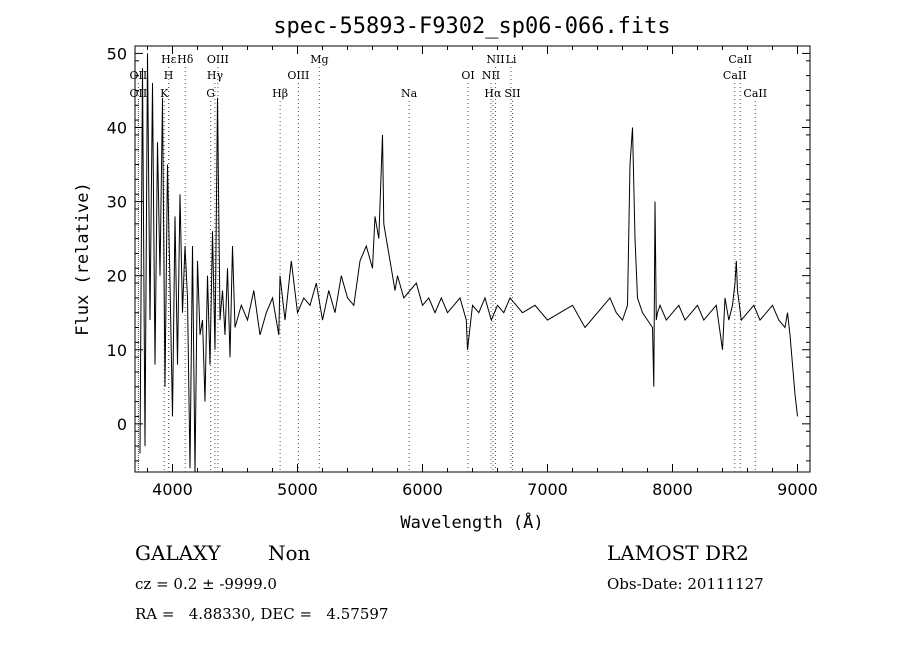 The image size is (900, 650). Describe the element at coordinates (210, 93) in the screenshot. I see `emission-line-label: G` at that location.